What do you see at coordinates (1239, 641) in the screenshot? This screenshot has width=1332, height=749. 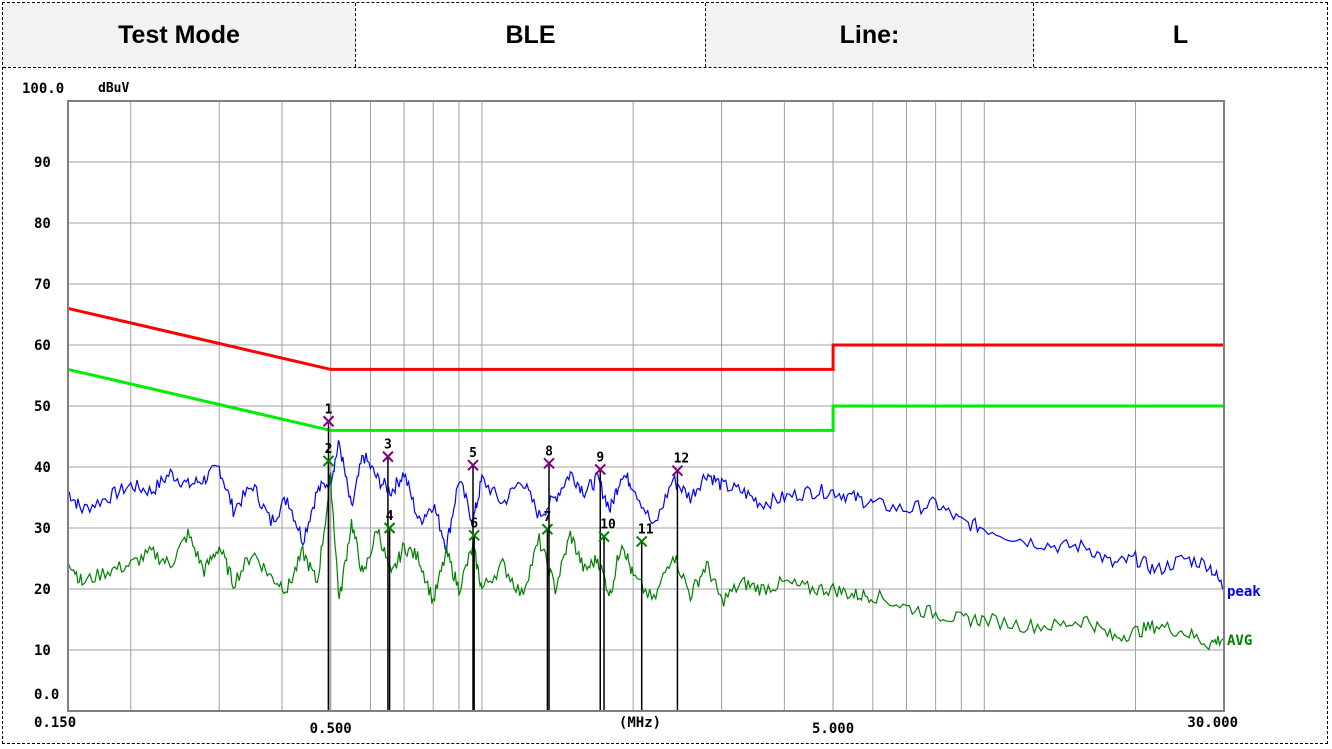 I see `legend-label-avg: AVG` at bounding box center [1239, 641].